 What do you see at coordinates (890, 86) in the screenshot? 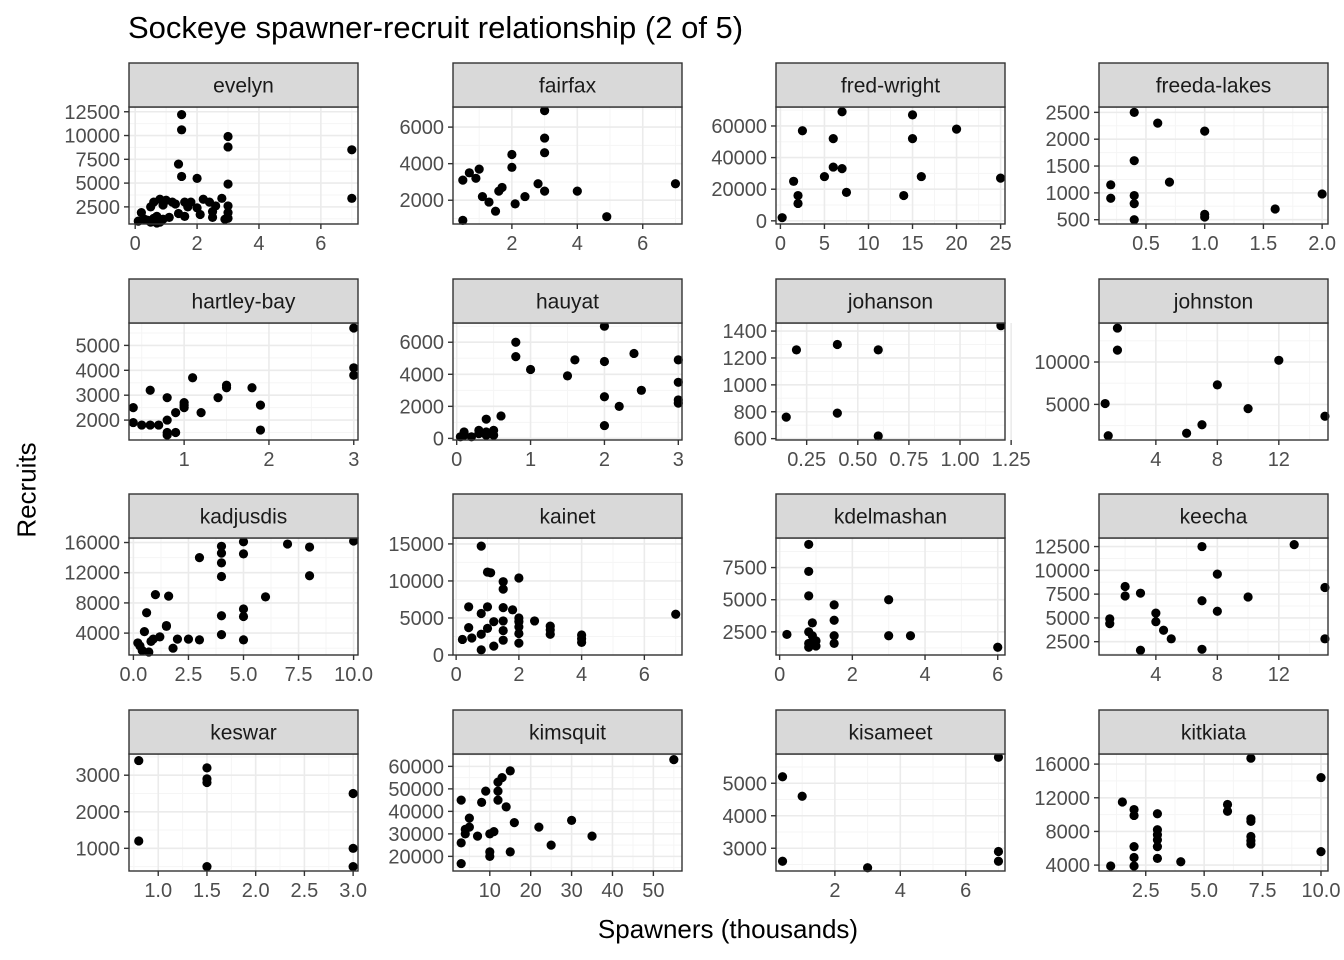
I see `strip-label: fred-wright` at bounding box center [890, 86].